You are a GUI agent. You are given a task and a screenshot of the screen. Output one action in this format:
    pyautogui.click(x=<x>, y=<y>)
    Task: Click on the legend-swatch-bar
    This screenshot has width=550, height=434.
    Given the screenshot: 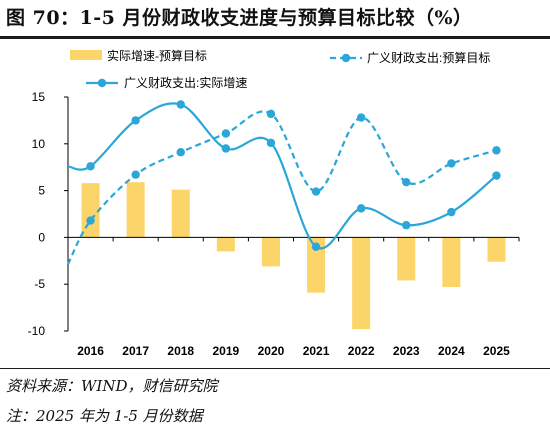 What is the action you would take?
    pyautogui.click(x=86, y=55)
    